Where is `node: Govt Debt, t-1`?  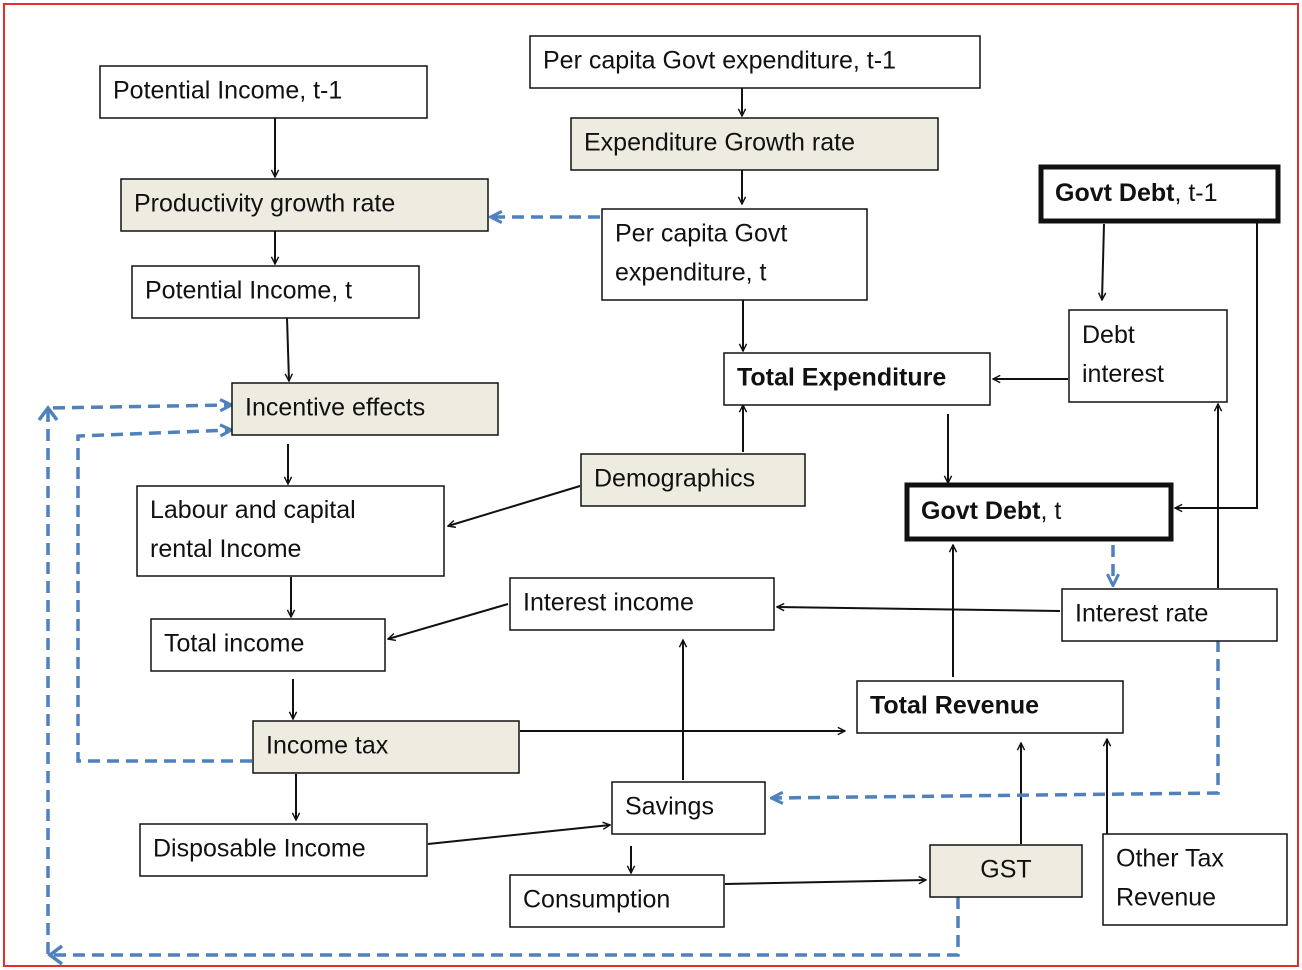
node: Govt Debt, t-1 is located at coordinates (1159, 194).